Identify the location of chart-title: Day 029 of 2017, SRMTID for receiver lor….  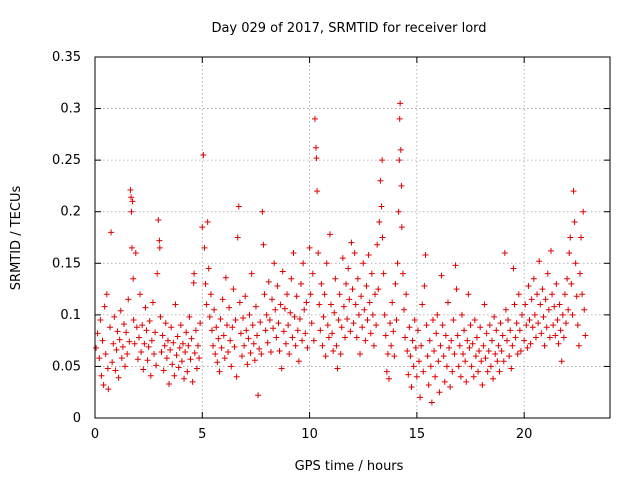
(348, 28).